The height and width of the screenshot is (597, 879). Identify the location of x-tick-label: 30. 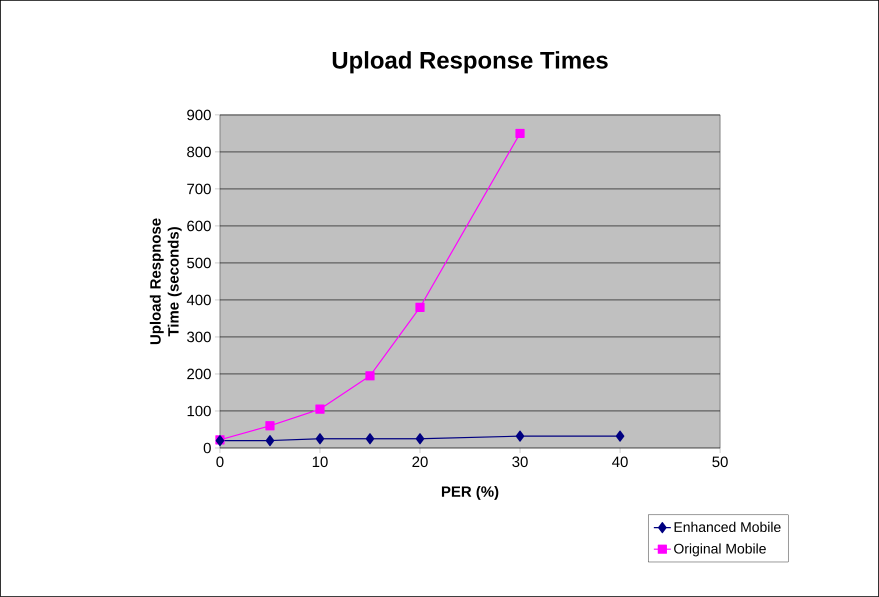
(520, 462).